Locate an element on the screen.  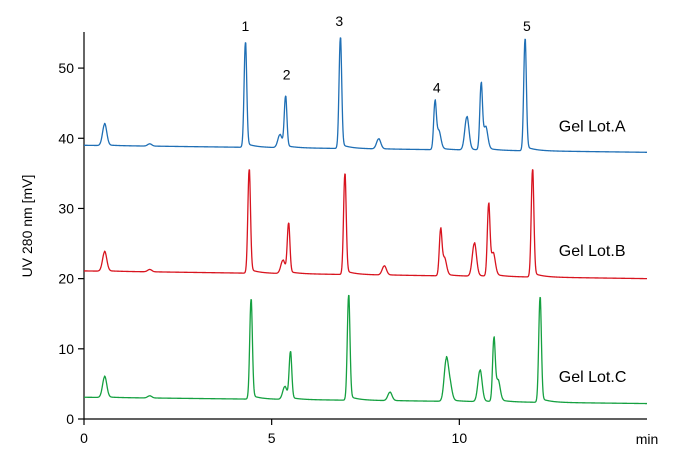
series-label-1: Gel Lot.A is located at coordinates (592, 126).